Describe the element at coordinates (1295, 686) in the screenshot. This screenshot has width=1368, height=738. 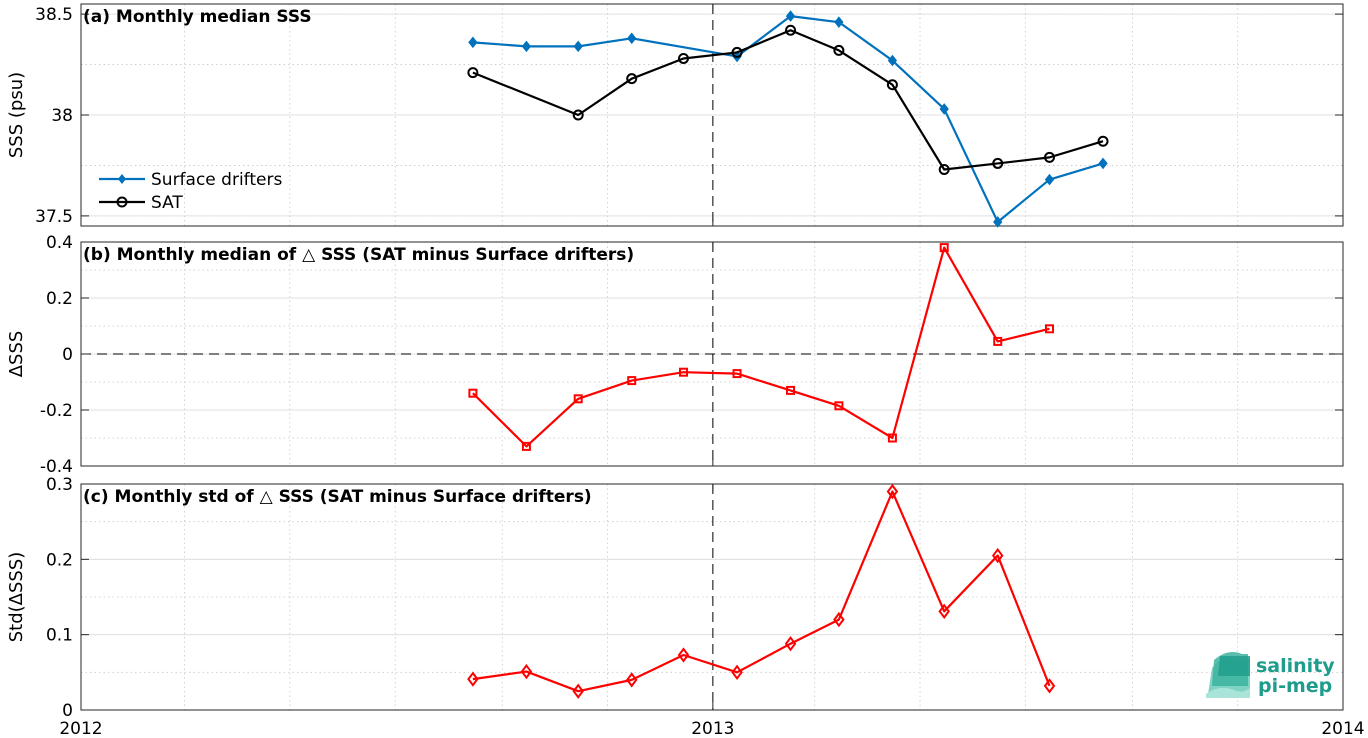
I see `logo-line2: pi-mep` at that location.